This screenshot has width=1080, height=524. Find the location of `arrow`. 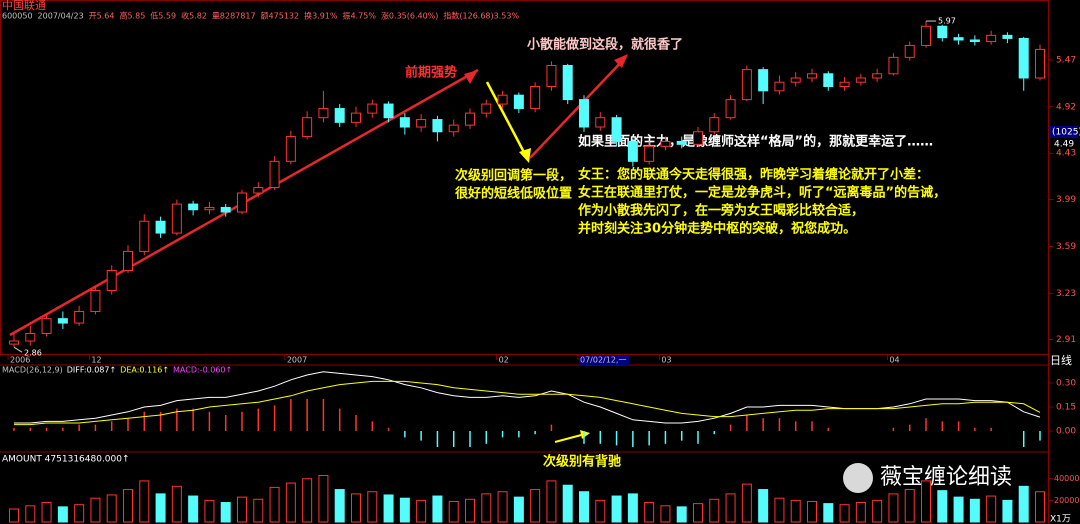

arrow is located at coordinates (570, 438).